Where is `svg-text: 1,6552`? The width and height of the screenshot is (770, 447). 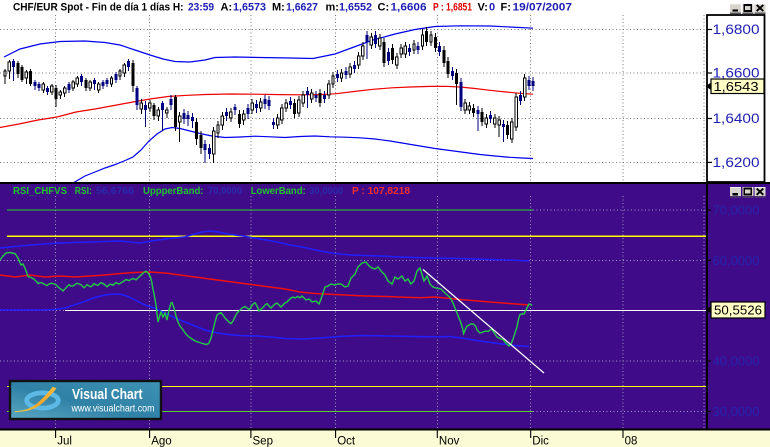
svg-text: 1,6552 is located at coordinates (355, 8).